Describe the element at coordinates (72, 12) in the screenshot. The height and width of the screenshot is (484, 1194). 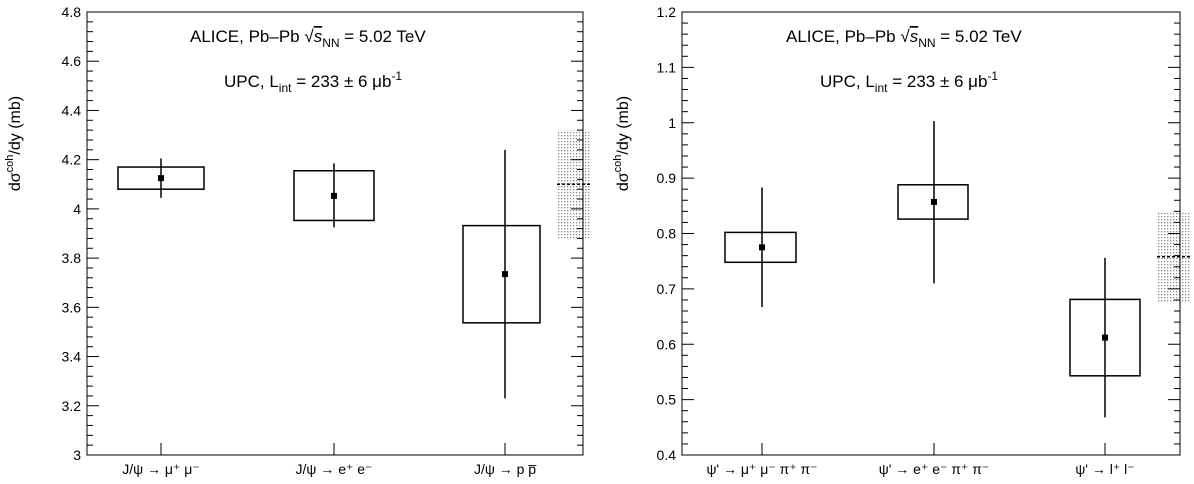
I see `y-tick-label: 4.8` at that location.